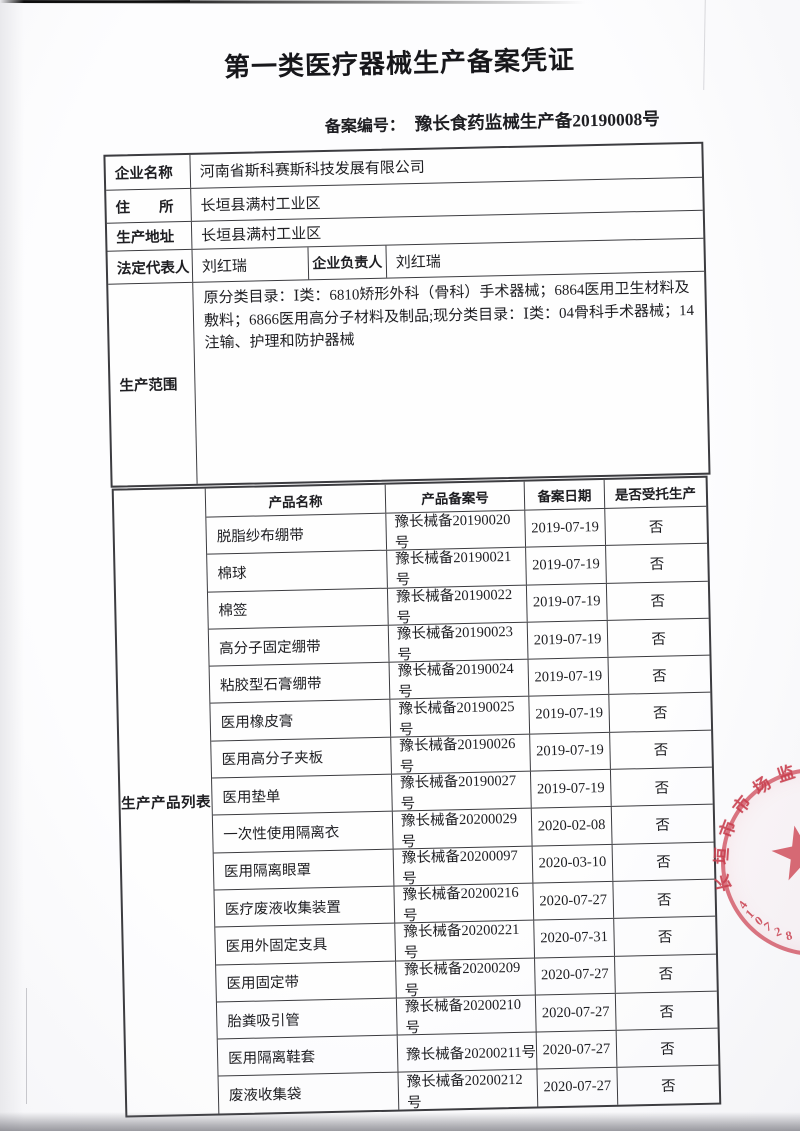 The image size is (800, 1131). What do you see at coordinates (257, 722) in the screenshot?
I see `product-name-cell: 医用橡皮膏` at bounding box center [257, 722].